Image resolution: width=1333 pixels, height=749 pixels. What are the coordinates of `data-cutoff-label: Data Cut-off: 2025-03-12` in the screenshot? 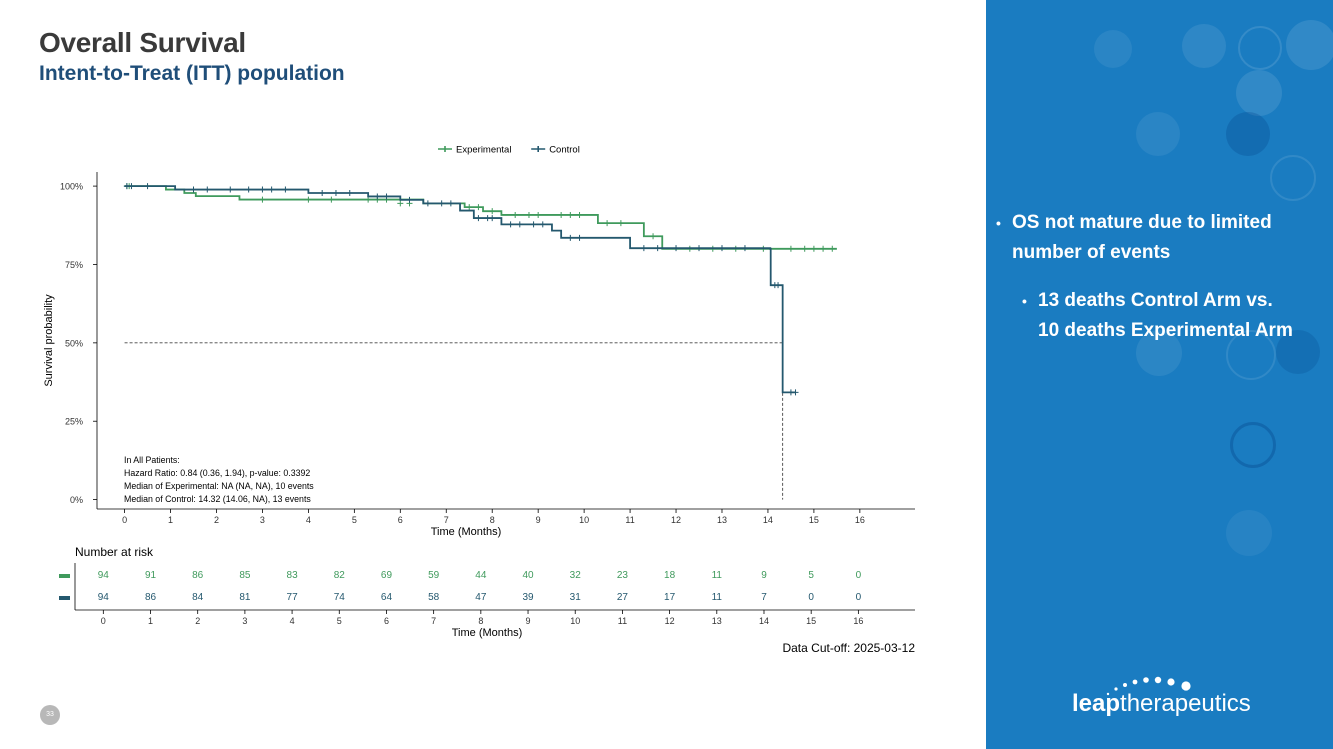 It's located at (848, 648).